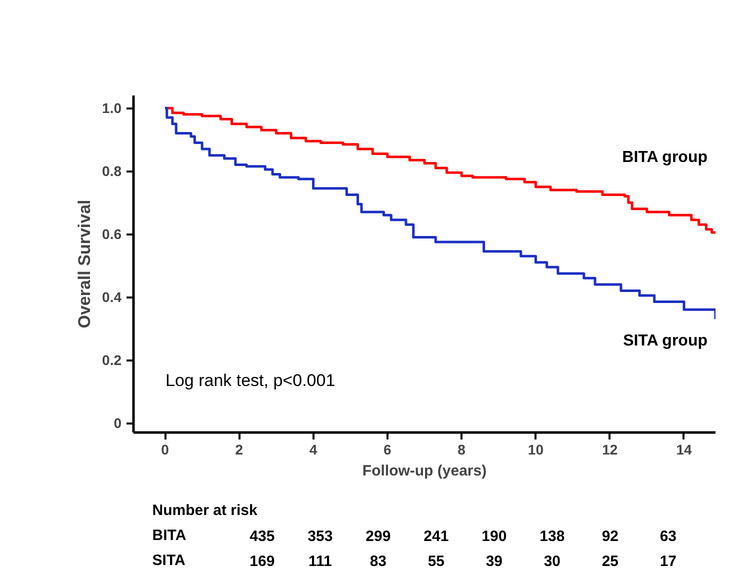  What do you see at coordinates (378, 536) in the screenshot?
I see `text: 299` at bounding box center [378, 536].